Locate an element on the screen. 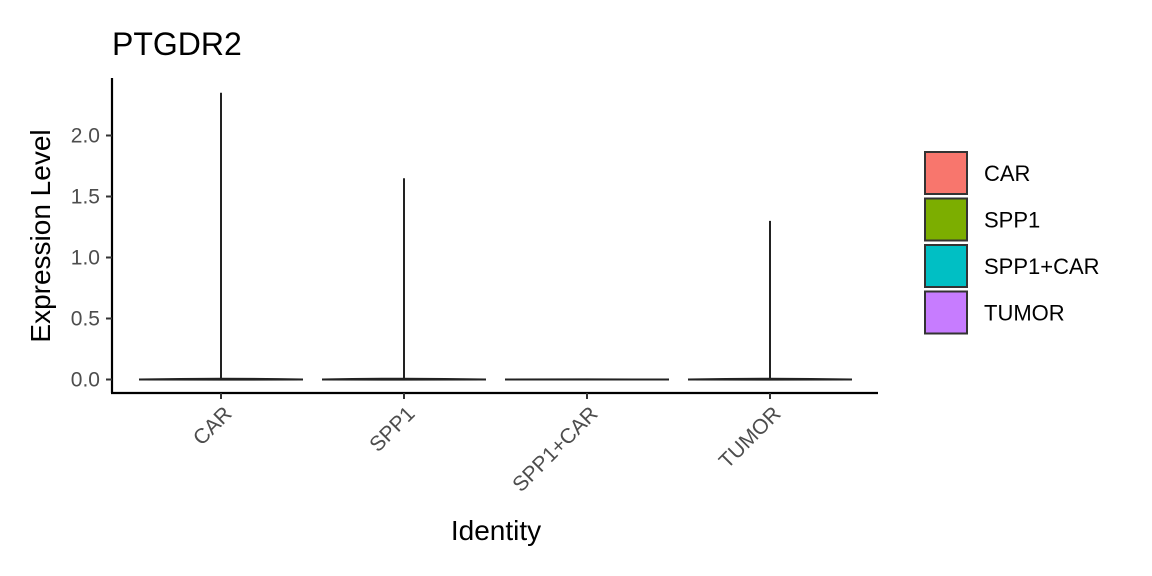 The width and height of the screenshot is (1152, 576). x-tick-label: CAR is located at coordinates (213, 426).